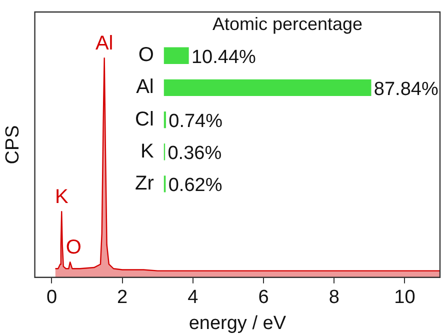 This screenshot has height=335, width=442. I want to click on annotation: O, so click(74, 247).